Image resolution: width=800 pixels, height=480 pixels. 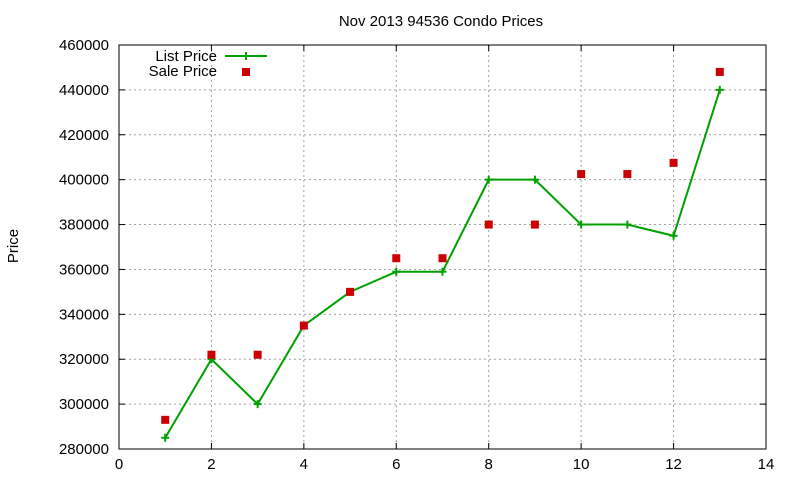 I want to click on y-tick-label: 400000, so click(x=84, y=180).